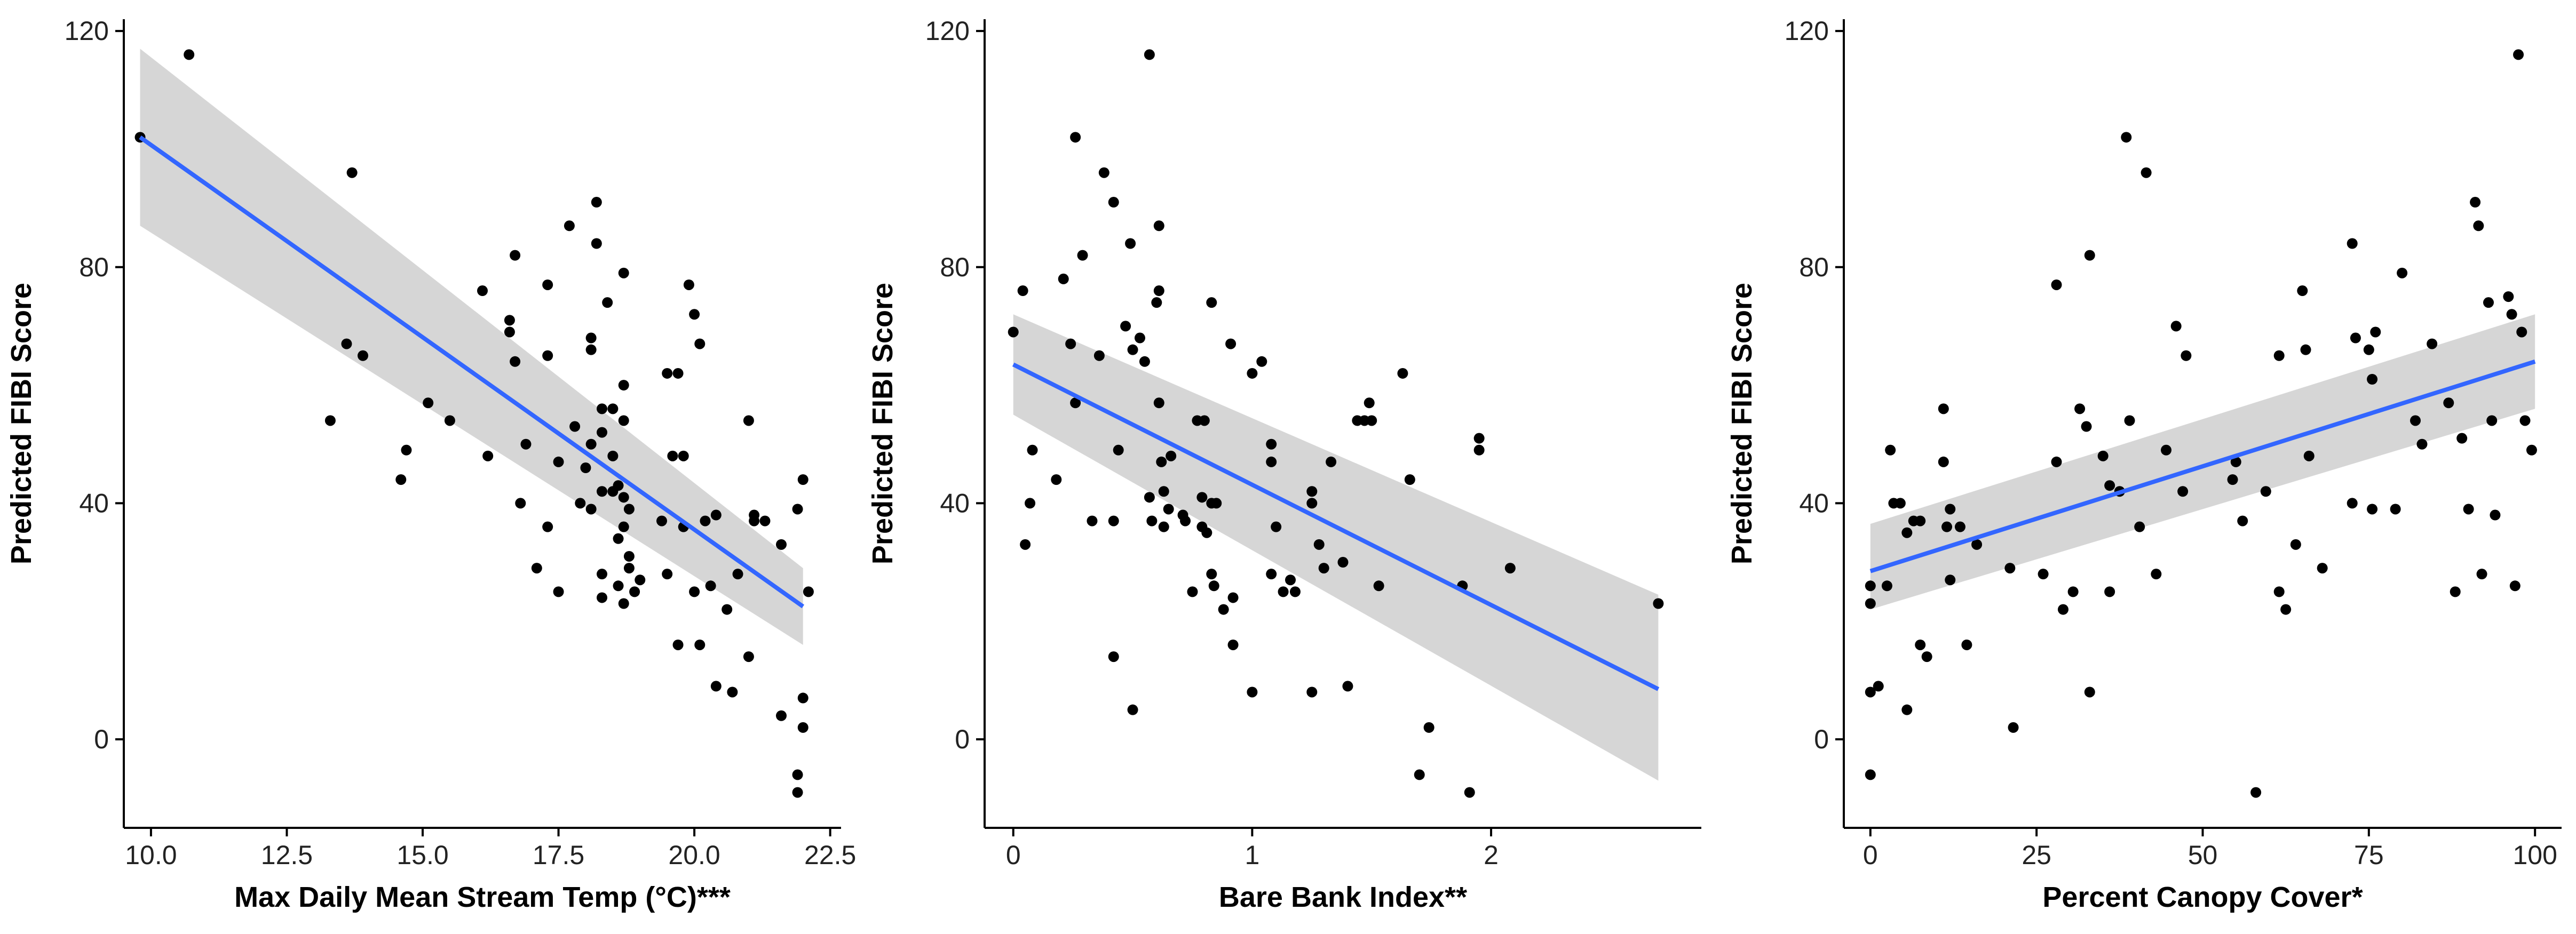  Describe the element at coordinates (1252, 855) in the screenshot. I see `x-tick-label: 1` at that location.